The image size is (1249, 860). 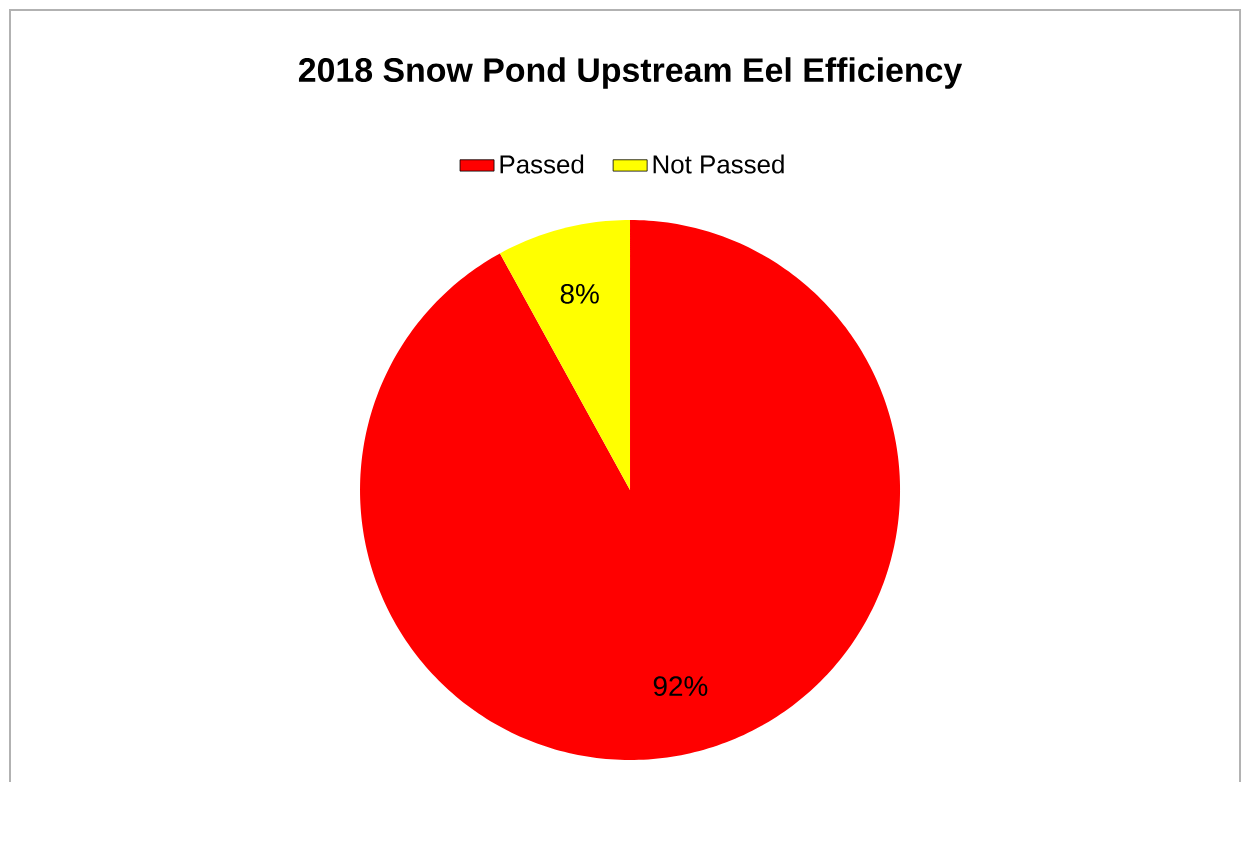 What do you see at coordinates (579, 293) in the screenshot?
I see `data-label: 8%` at bounding box center [579, 293].